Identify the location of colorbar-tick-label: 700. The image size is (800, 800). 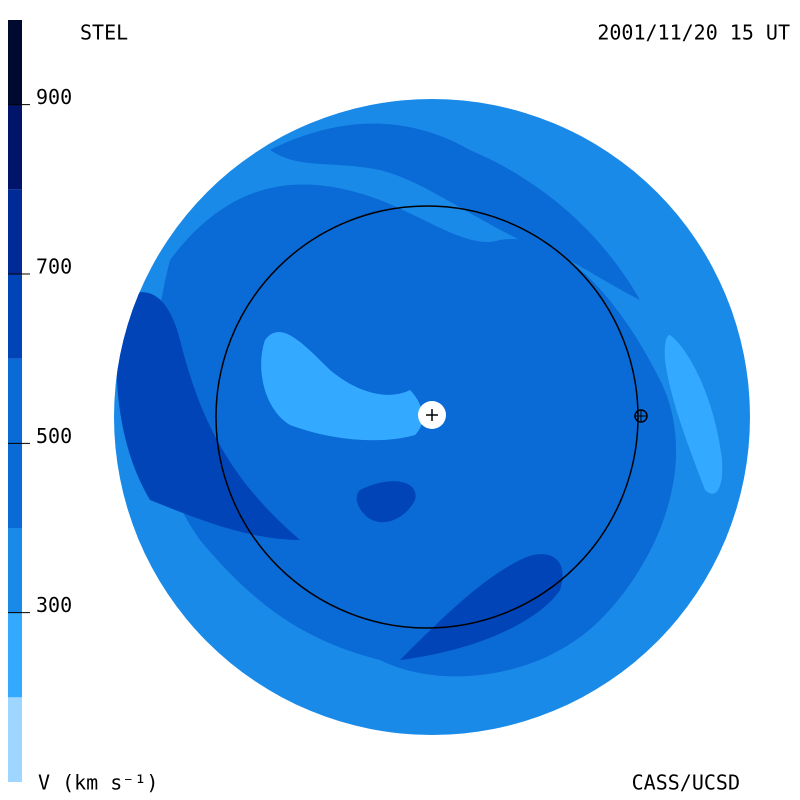
(54, 267).